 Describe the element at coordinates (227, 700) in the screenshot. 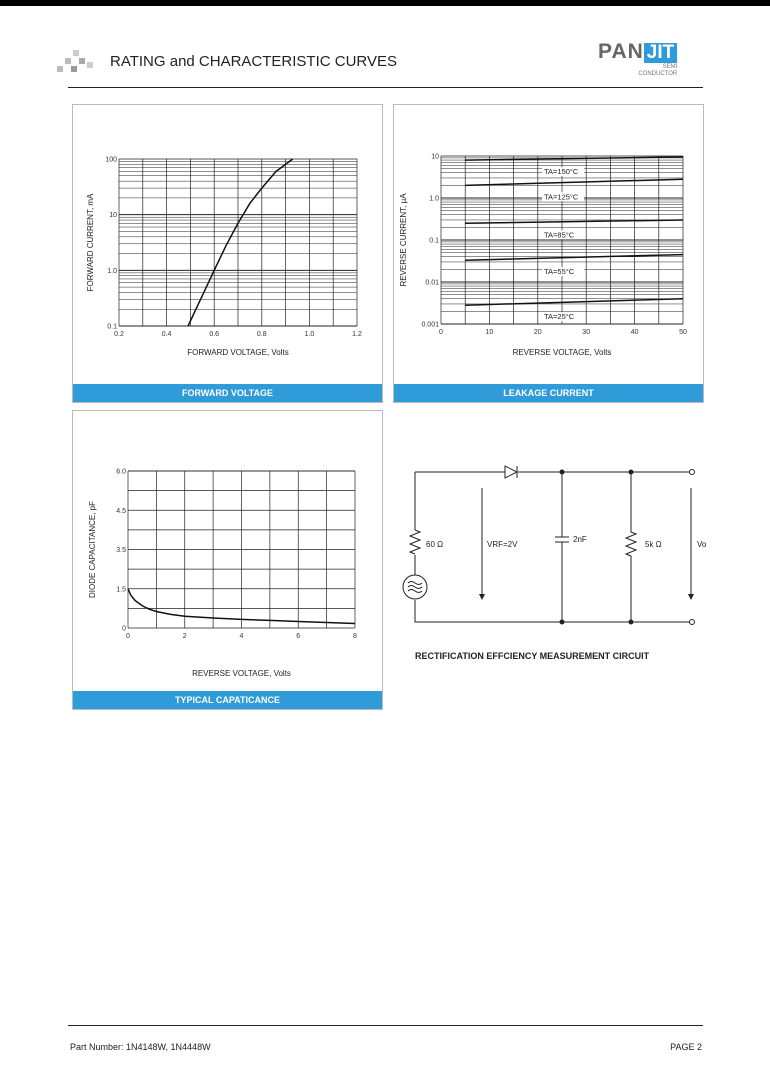

I see `panel-caption: TYPICAL CAPATICANCE` at that location.